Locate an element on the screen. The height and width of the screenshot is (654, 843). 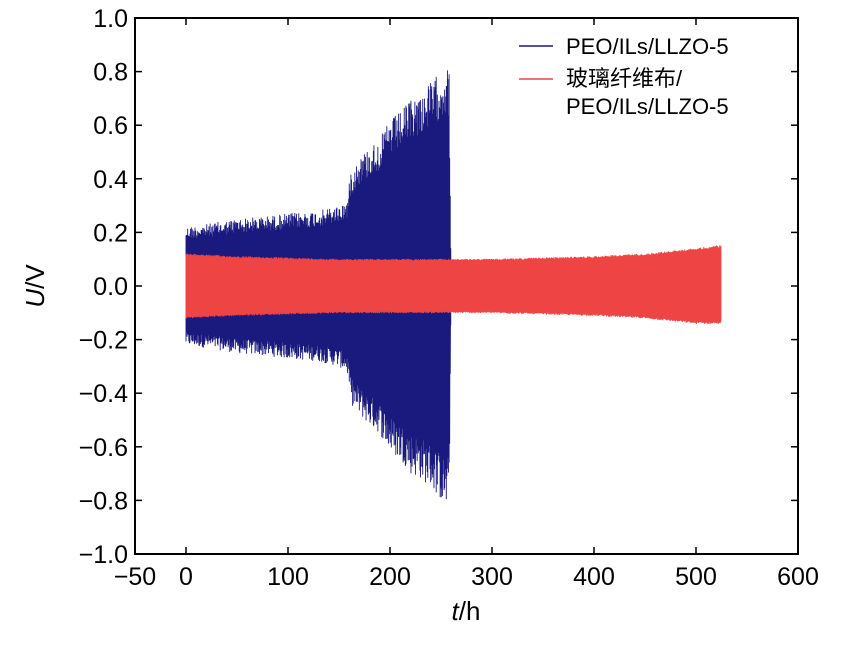
legend-label-glassfiber-line1: 玻璃纤维布/ is located at coordinates (624, 78).